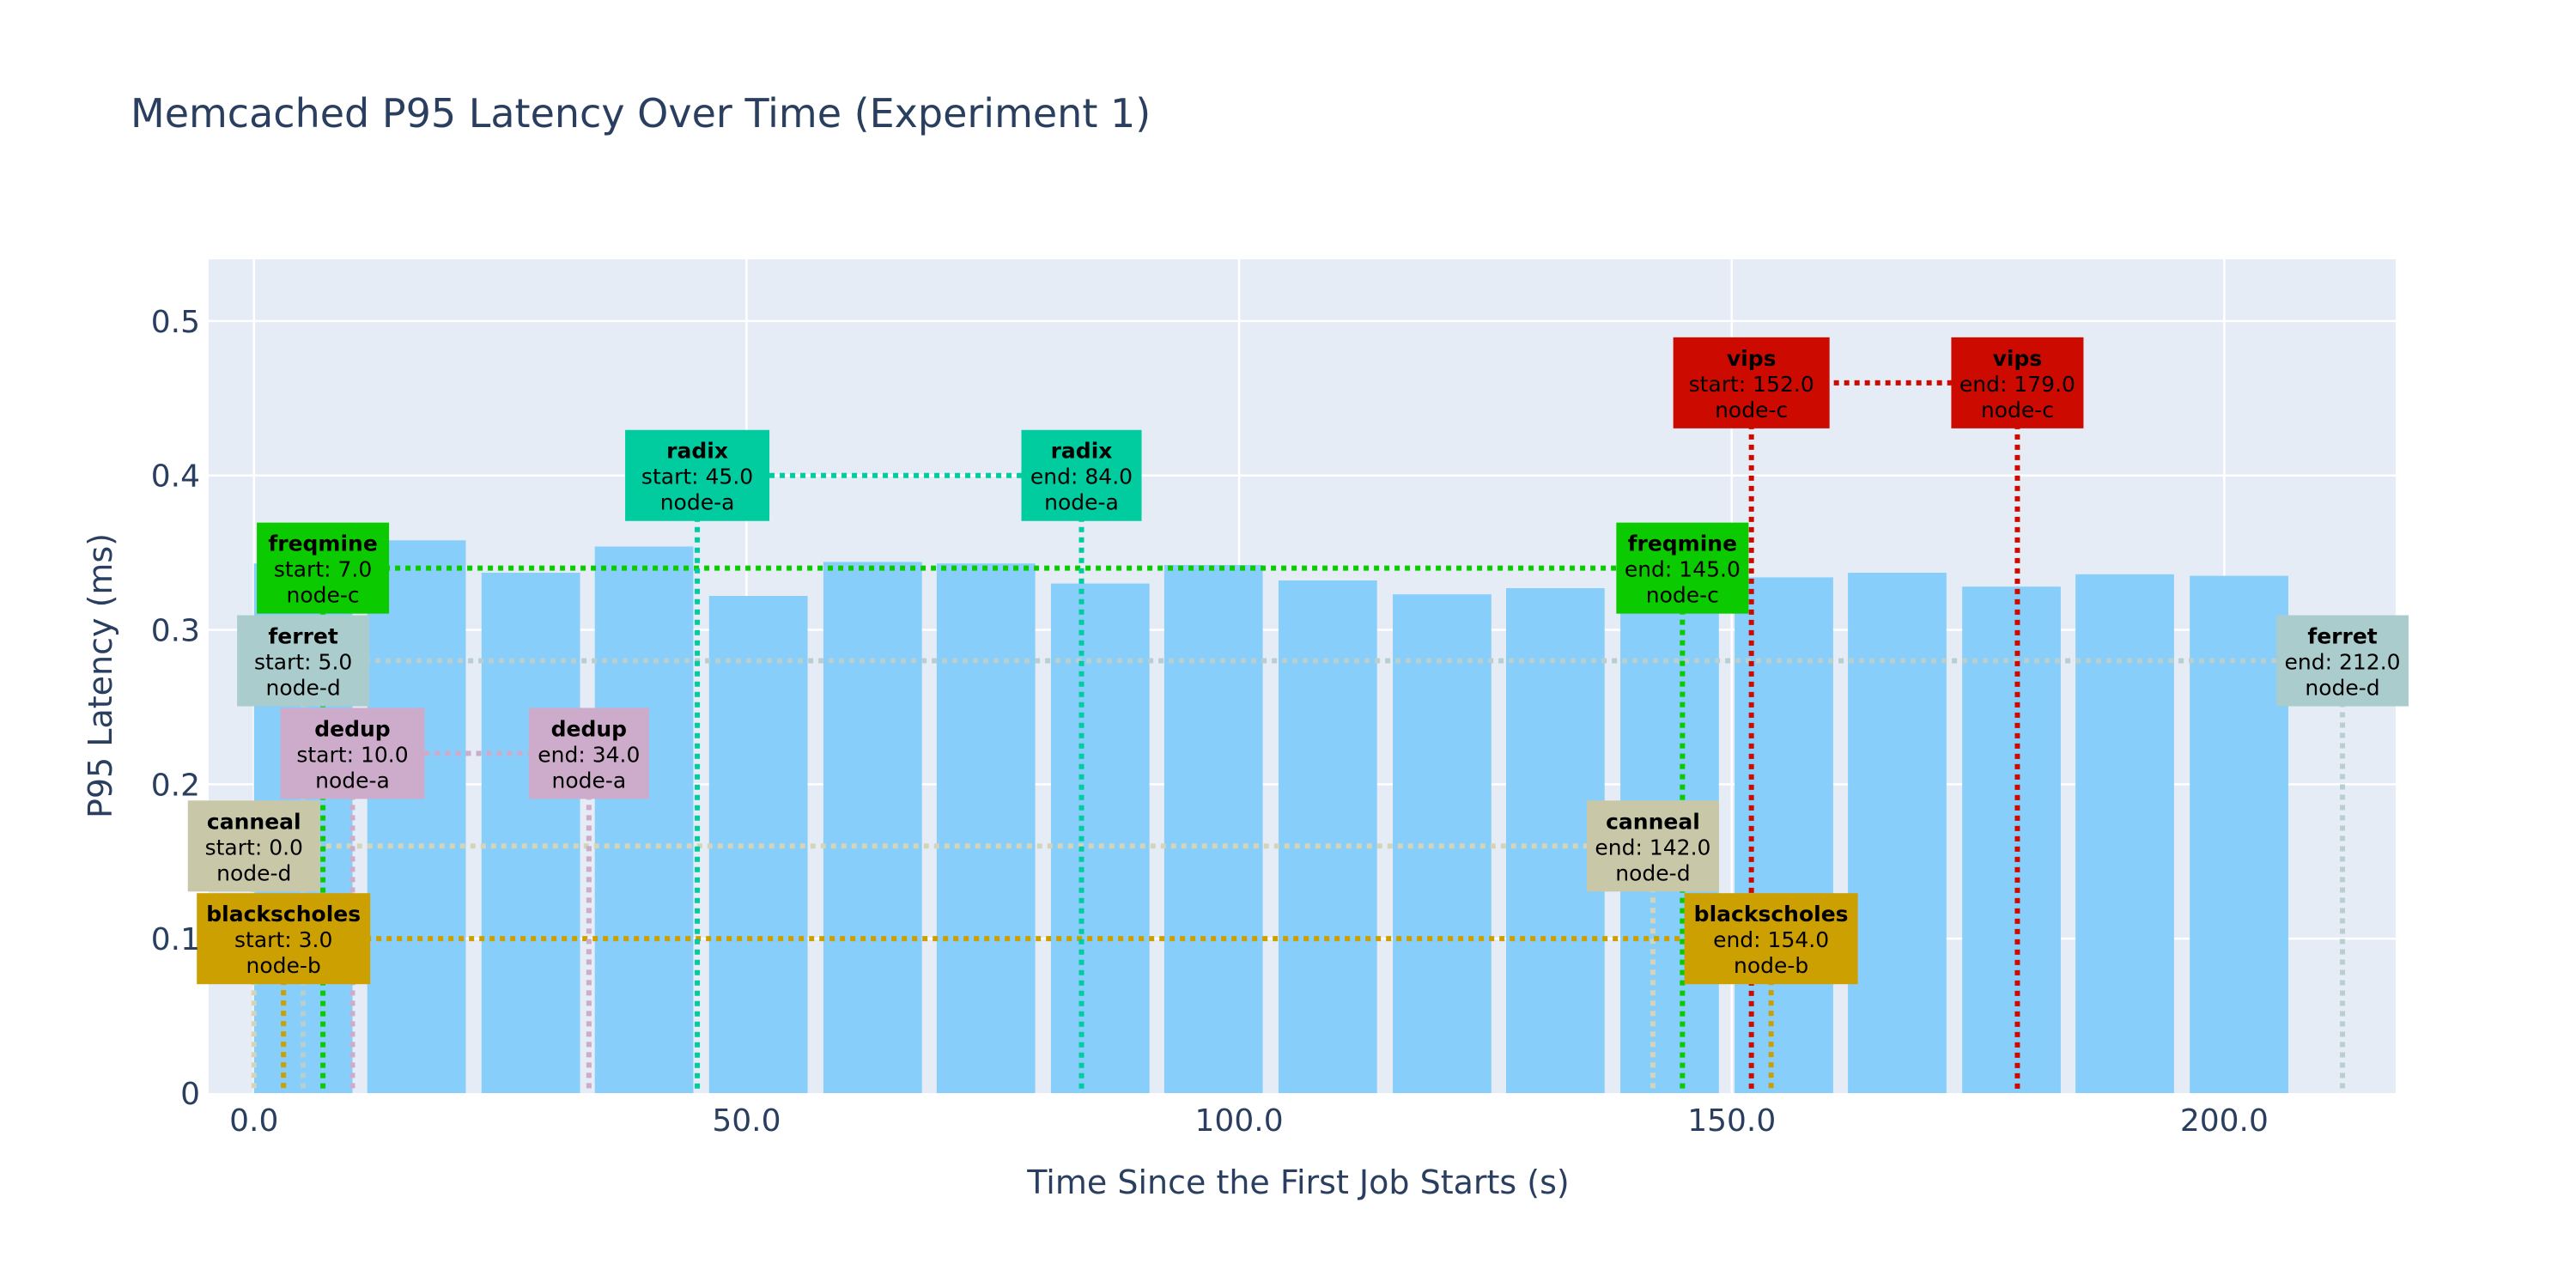  I want to click on y-tick-label: 0.3, so click(175, 631).